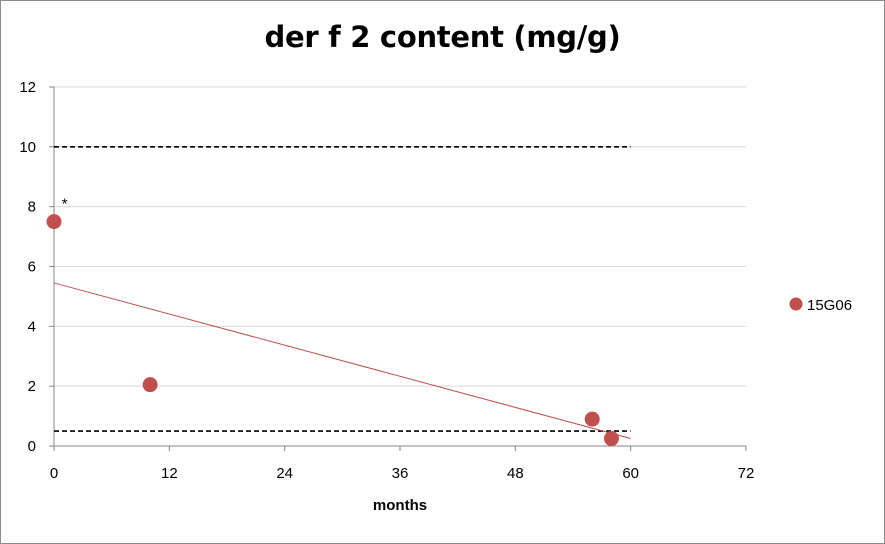 The height and width of the screenshot is (544, 885). Describe the element at coordinates (54, 473) in the screenshot. I see `x-tick-label-0: 0` at that location.